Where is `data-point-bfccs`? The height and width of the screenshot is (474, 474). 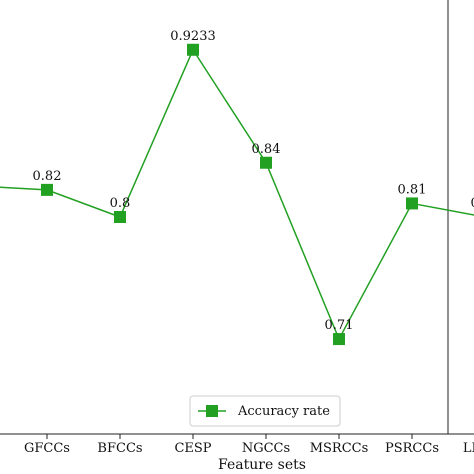
data-point-bfccs is located at coordinates (120, 217).